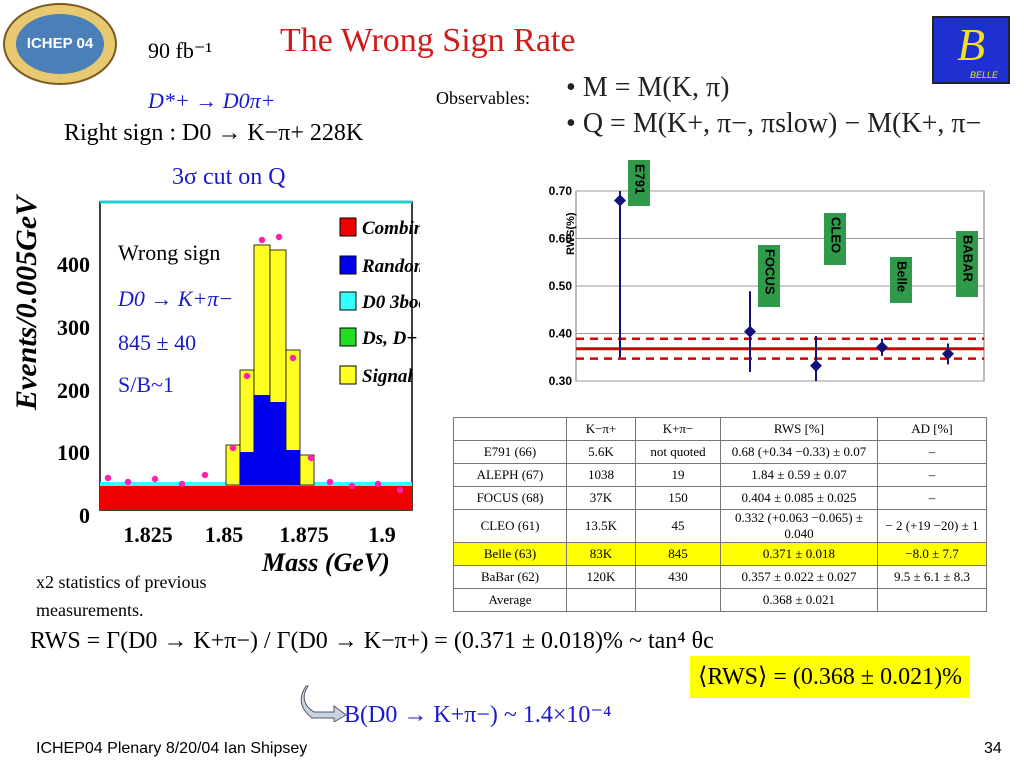 This screenshot has width=1024, height=768. I want to click on table-cell: 120K, so click(601, 577).